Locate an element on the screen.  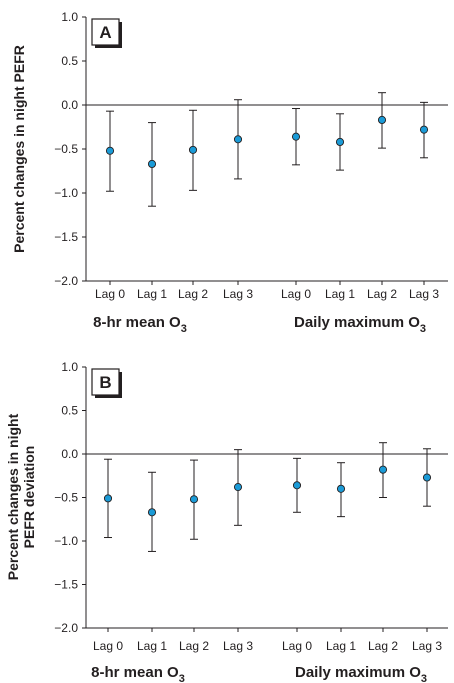
panel-tag-label: A is located at coordinates (105, 32).